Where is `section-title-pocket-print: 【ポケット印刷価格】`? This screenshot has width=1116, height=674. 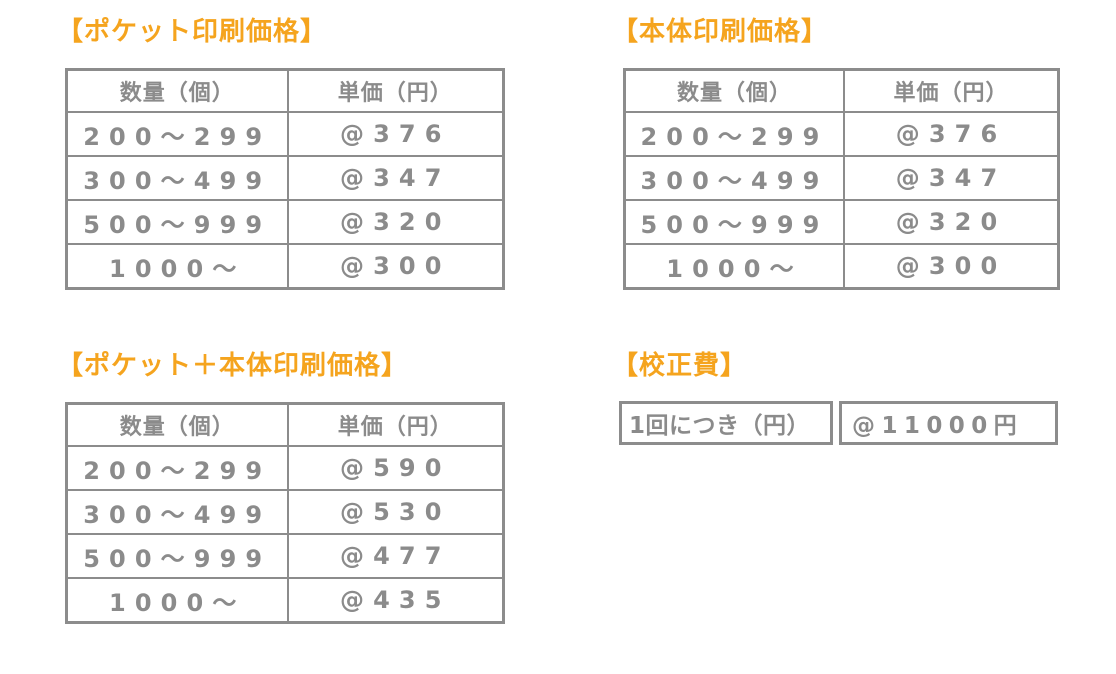
section-title-pocket-print: 【ポケット印刷価格】 is located at coordinates (192, 32).